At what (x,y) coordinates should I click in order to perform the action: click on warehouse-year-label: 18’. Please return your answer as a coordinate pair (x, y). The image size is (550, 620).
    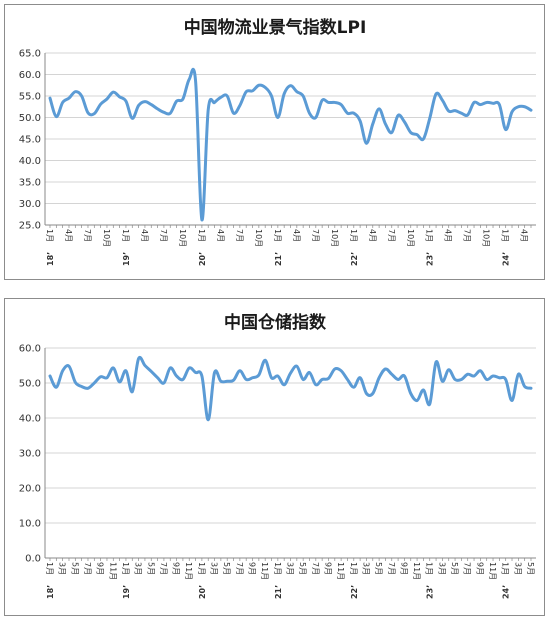
    Looking at the image, I should click on (50, 592).